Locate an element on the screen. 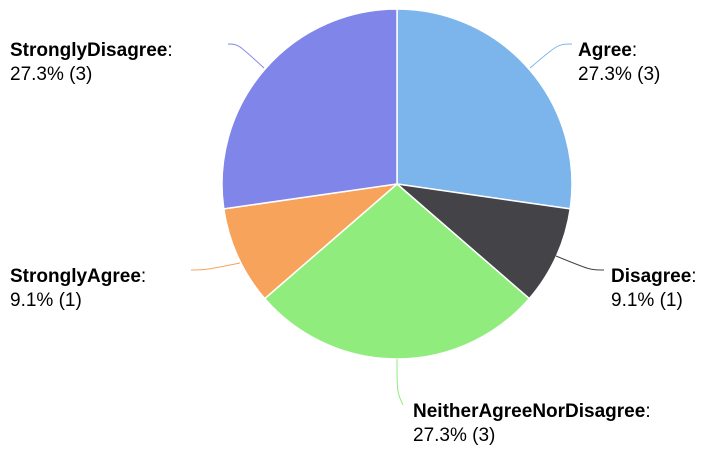 This screenshot has width=721, height=456. pie-slice-stronglydisagree is located at coordinates (309, 109).